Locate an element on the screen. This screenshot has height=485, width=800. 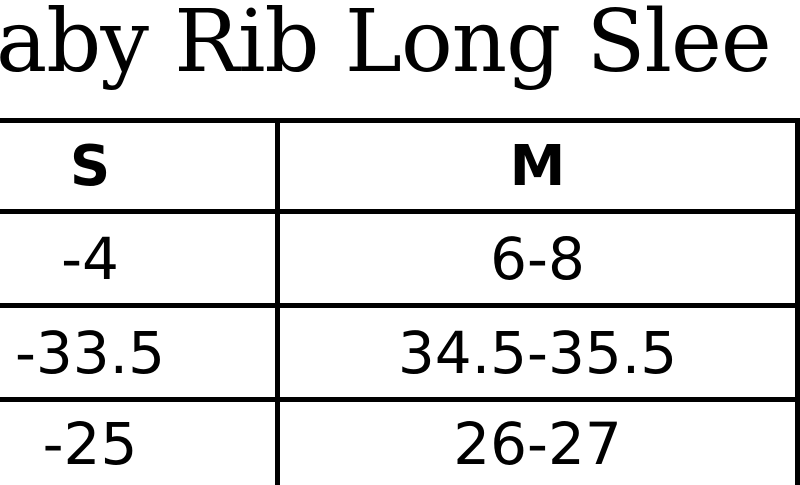
table-border-top is located at coordinates (400, 120).